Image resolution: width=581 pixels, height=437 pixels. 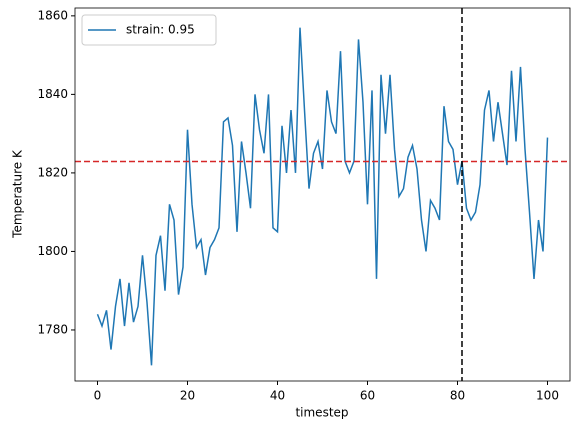 I want to click on x-tick-label: 80, so click(x=457, y=396).